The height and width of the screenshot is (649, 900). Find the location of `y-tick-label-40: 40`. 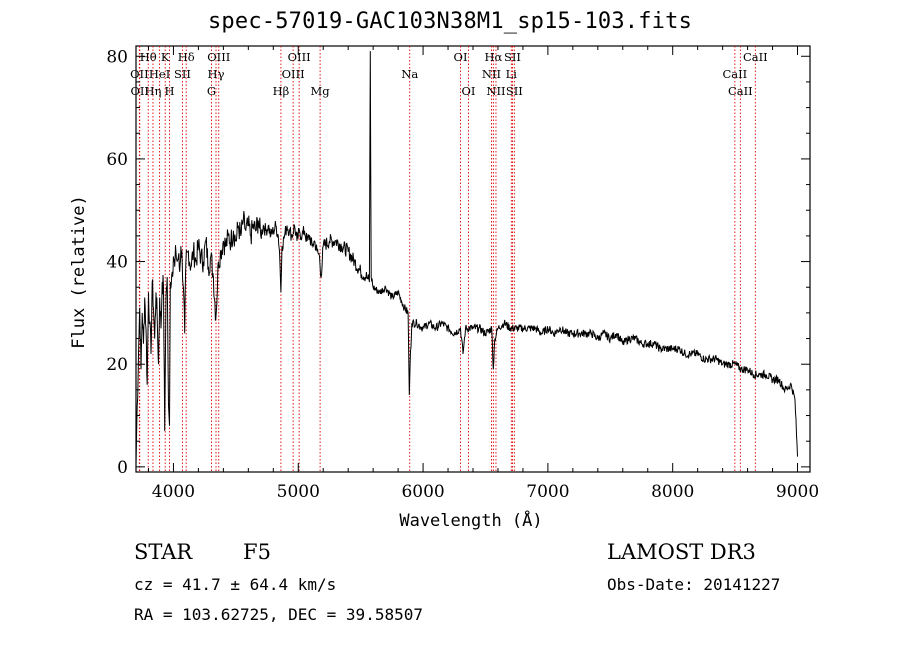

y-tick-label-40: 40 is located at coordinates (117, 263).